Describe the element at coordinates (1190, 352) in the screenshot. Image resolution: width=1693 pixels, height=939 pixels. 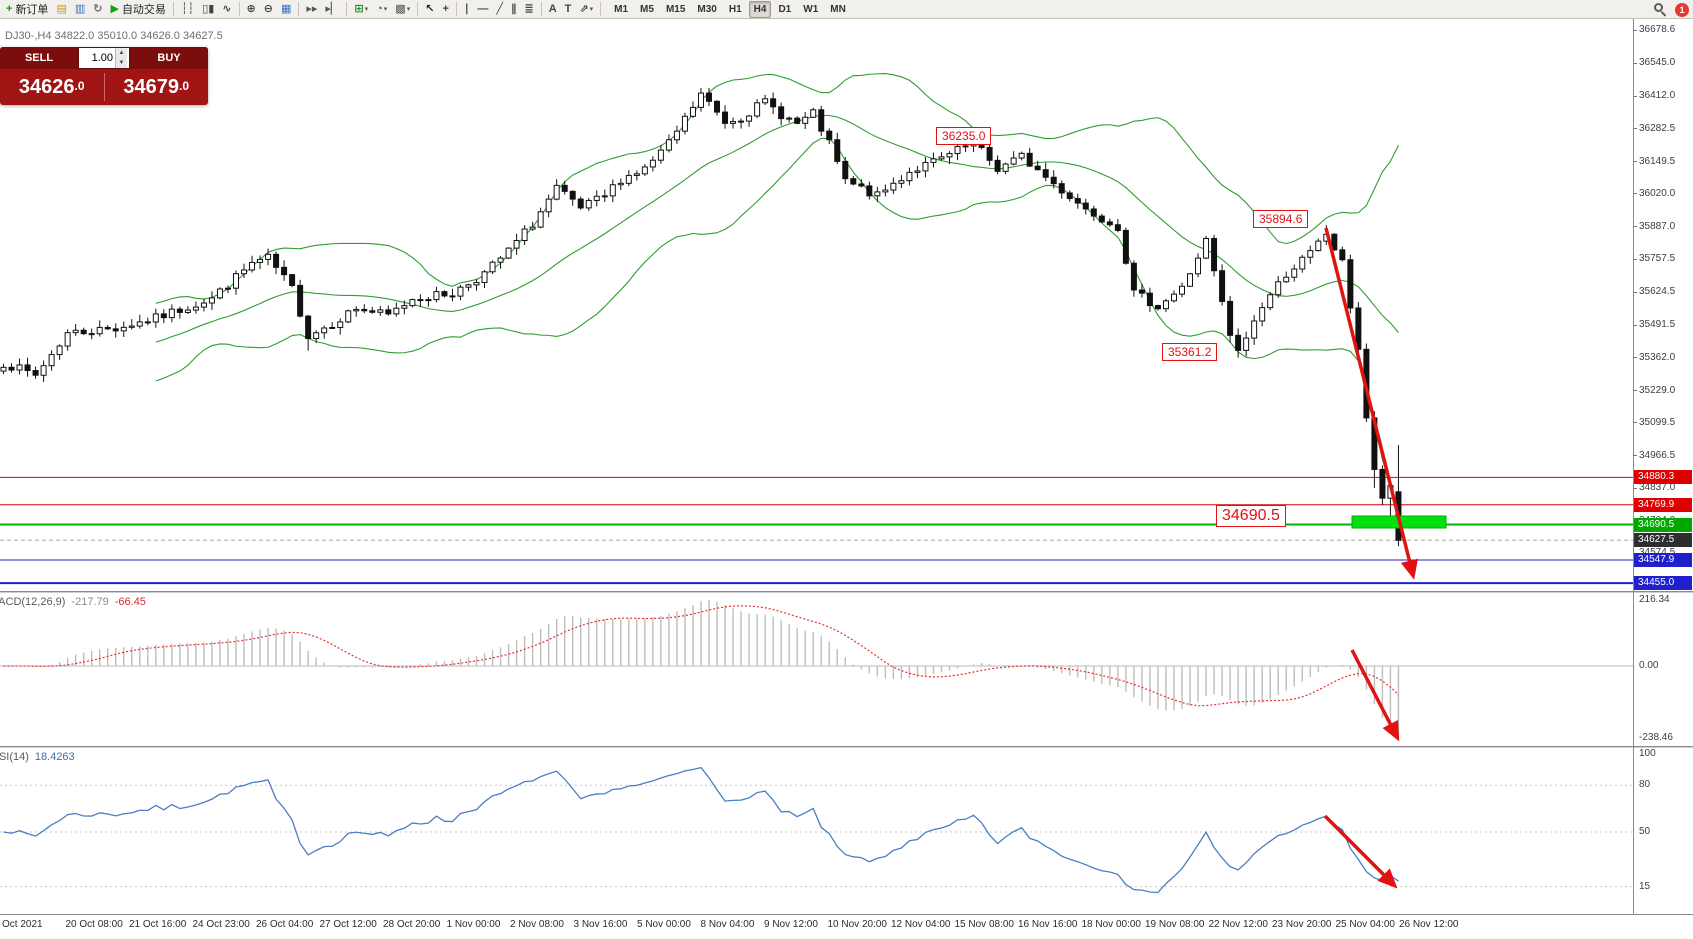
I see `price-annotation-label: 35361.2` at that location.